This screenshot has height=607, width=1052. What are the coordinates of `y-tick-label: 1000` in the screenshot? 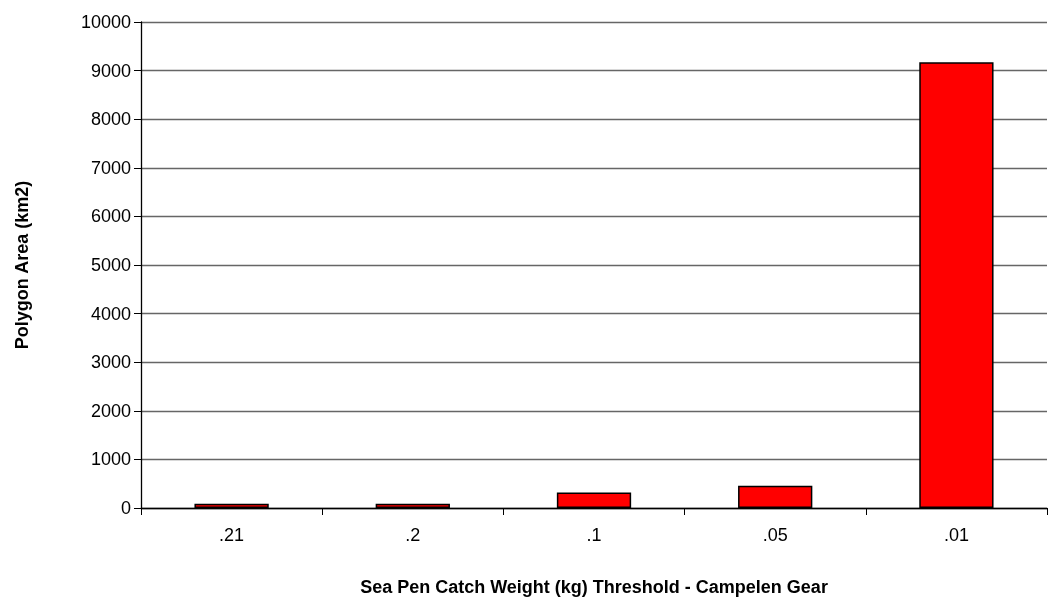 It's located at (110, 459).